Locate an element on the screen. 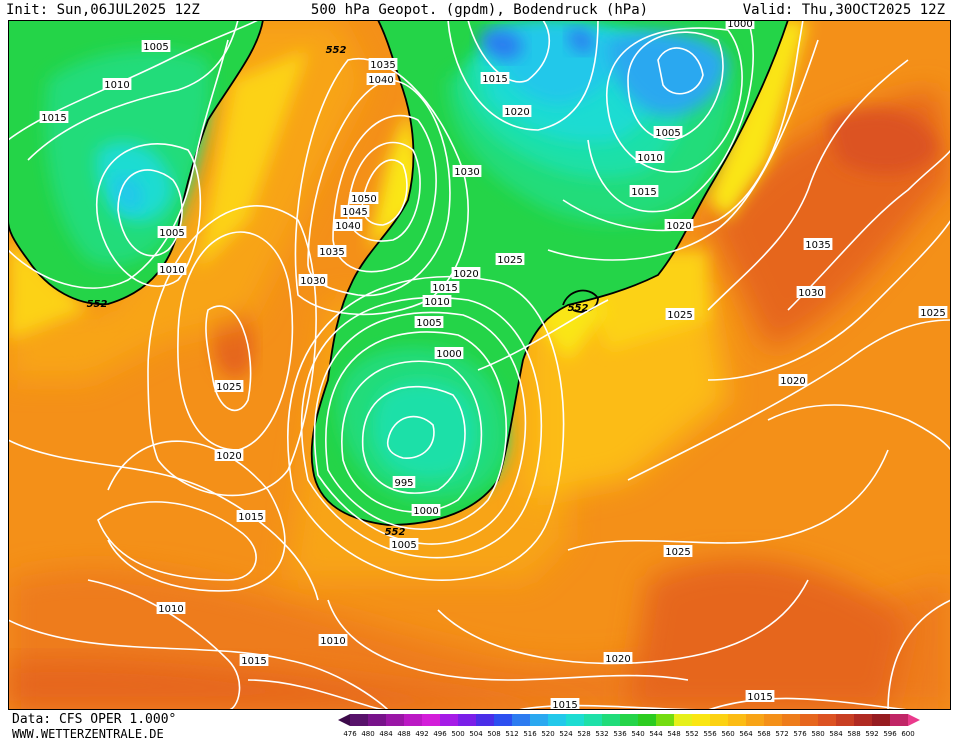  website-label: WWW.WETTERZENTRALE.DE is located at coordinates (88, 734).